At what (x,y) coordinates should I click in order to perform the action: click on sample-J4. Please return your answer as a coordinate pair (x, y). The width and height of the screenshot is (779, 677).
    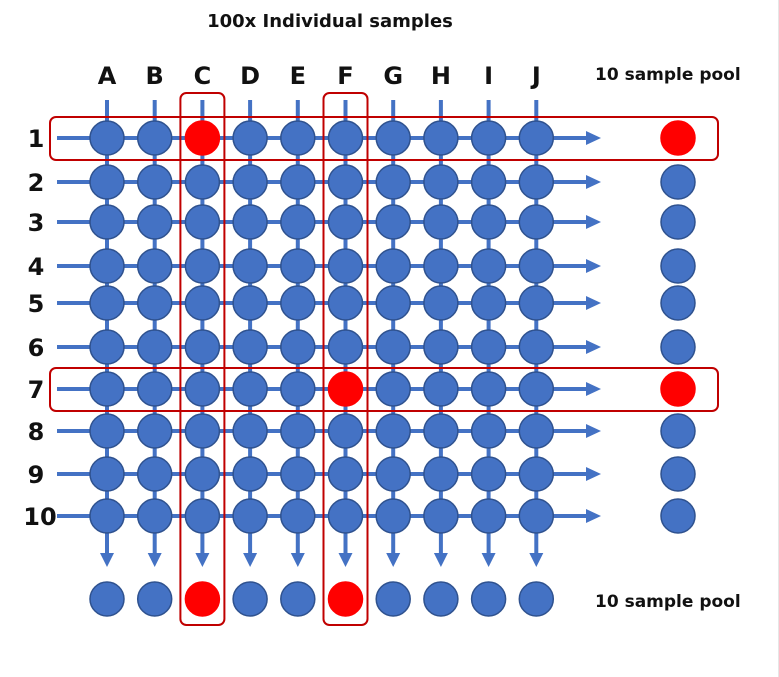
    Looking at the image, I should click on (536, 266).